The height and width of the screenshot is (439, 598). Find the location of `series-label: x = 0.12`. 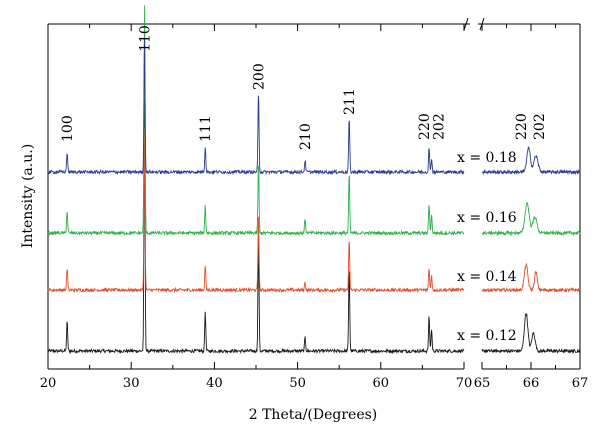

series-label: x = 0.12 is located at coordinates (487, 336).